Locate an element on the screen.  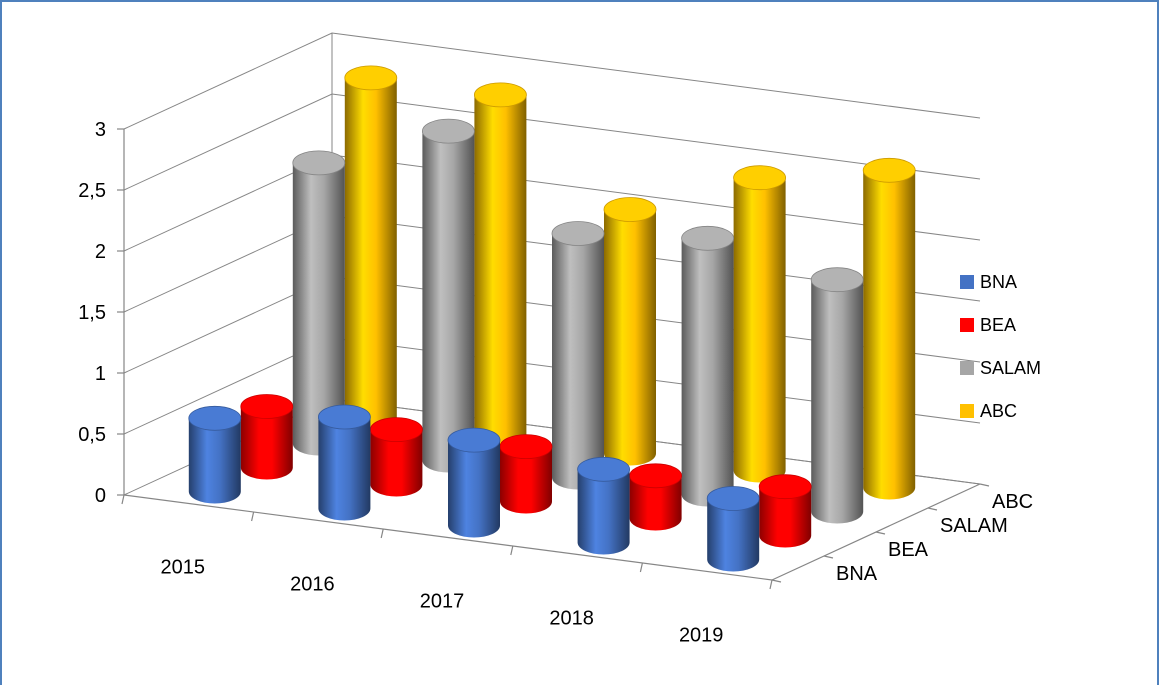
legend-item-abc: ABC is located at coordinates (988, 411).